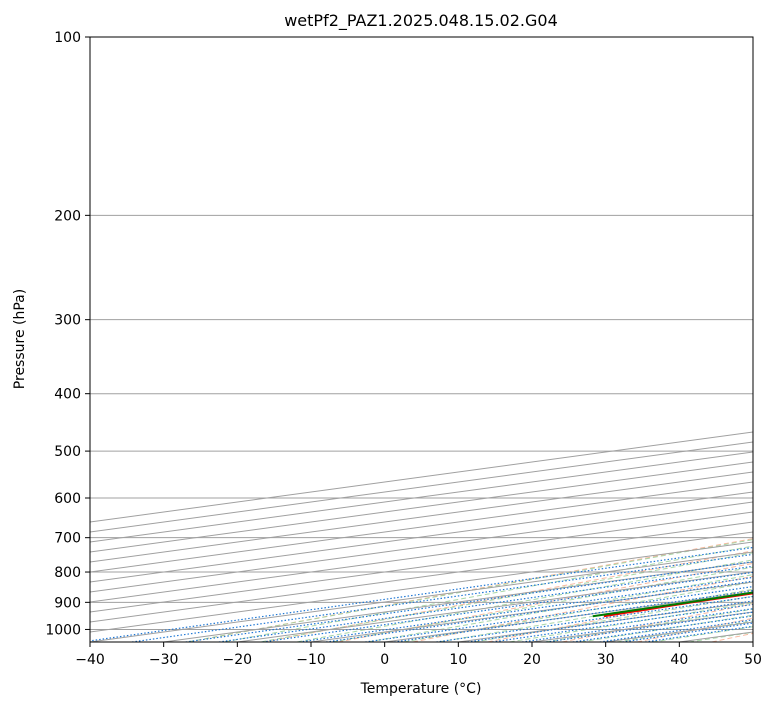 This screenshot has width=775, height=708. What do you see at coordinates (532, 660) in the screenshot?
I see `x-tick-label: 20` at bounding box center [532, 660].